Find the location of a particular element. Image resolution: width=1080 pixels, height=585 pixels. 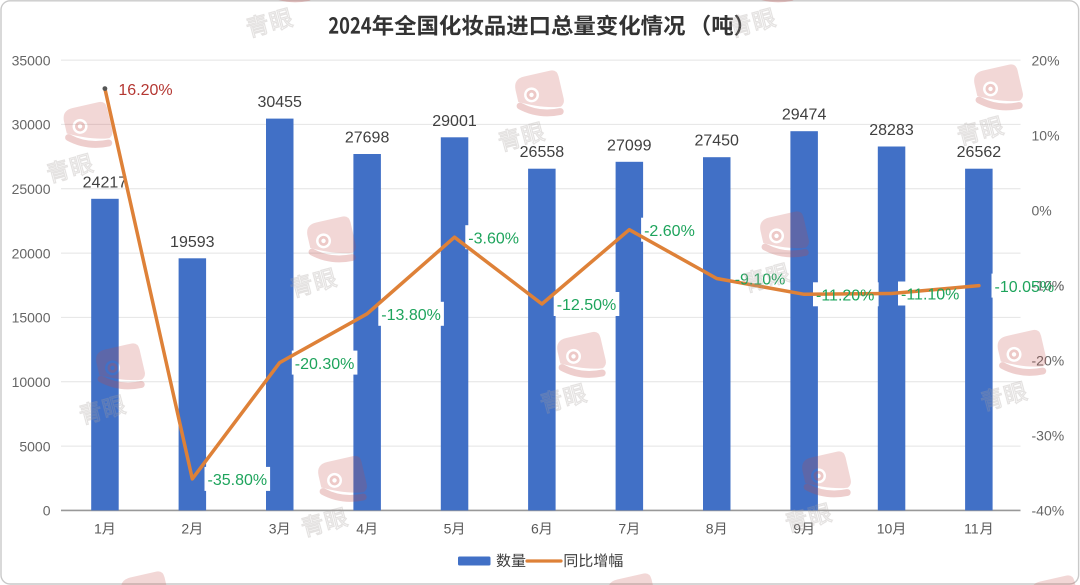

svg-text: -10.05% is located at coordinates (1025, 287).